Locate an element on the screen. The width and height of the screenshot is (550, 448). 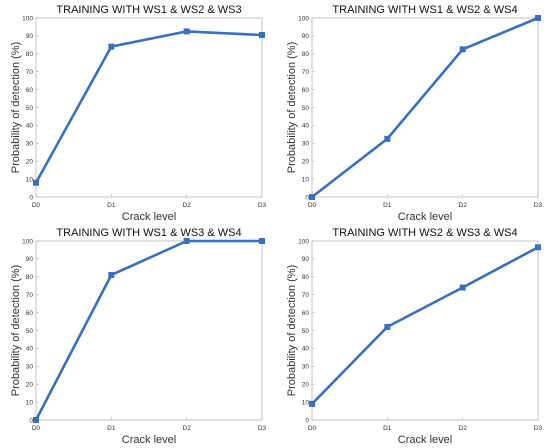
chart-title: TRAINING WITH WS1 & WS3 & WS4 is located at coordinates (148, 233).